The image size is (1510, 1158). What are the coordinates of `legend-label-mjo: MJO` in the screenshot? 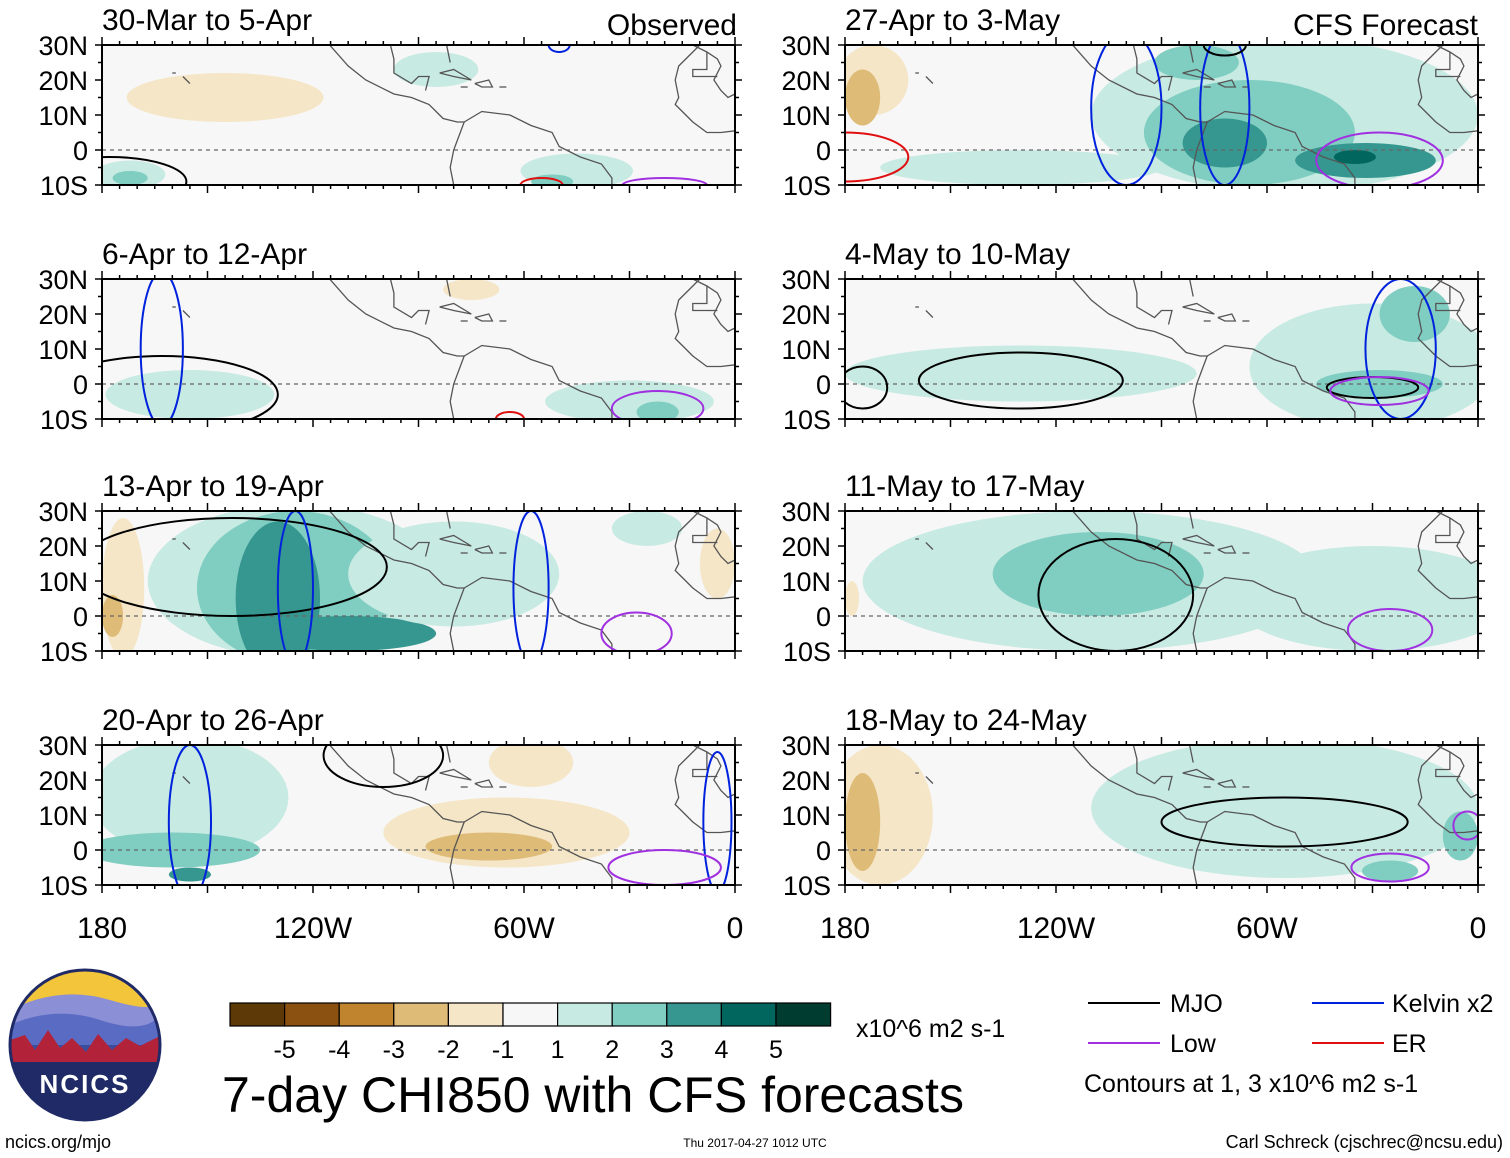 It's located at (1196, 1004).